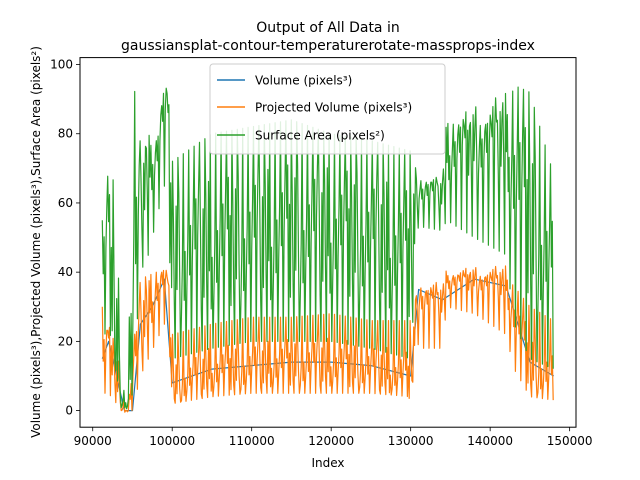 This screenshot has height=480, width=640. Describe the element at coordinates (93, 441) in the screenshot. I see `x-tick-label: 90000` at that location.